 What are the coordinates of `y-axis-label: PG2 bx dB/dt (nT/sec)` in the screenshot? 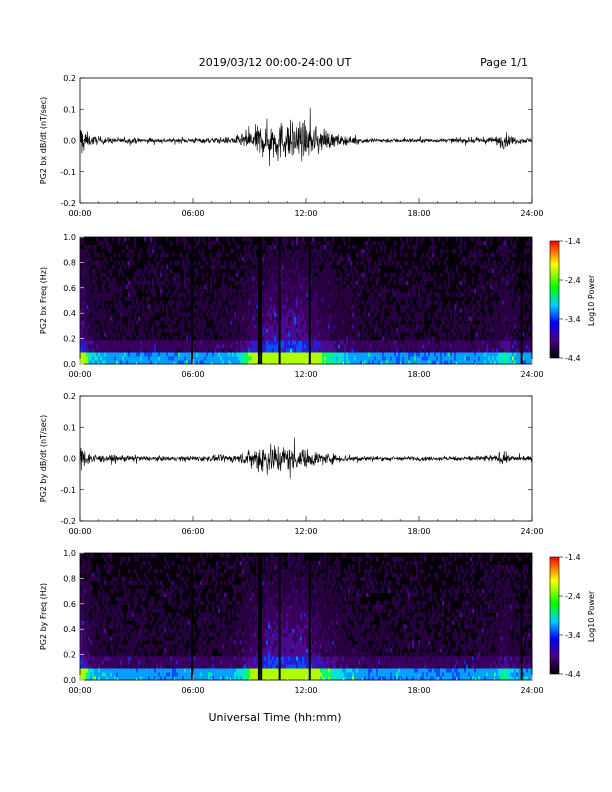 It's located at (43, 140).